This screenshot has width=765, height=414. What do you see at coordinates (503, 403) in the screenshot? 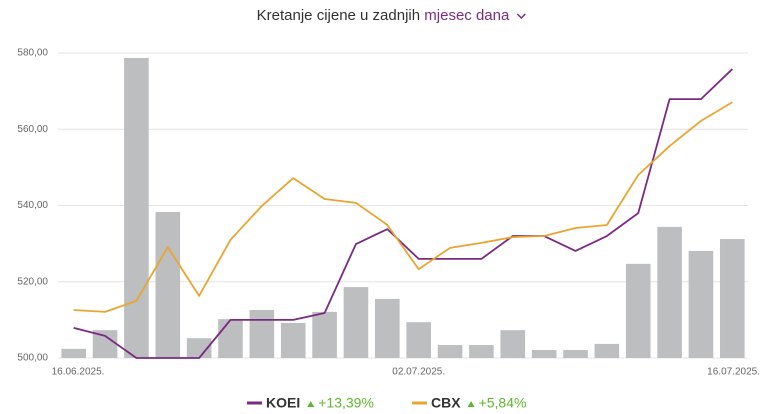
I see `legend-change: +5,84%` at bounding box center [503, 403].